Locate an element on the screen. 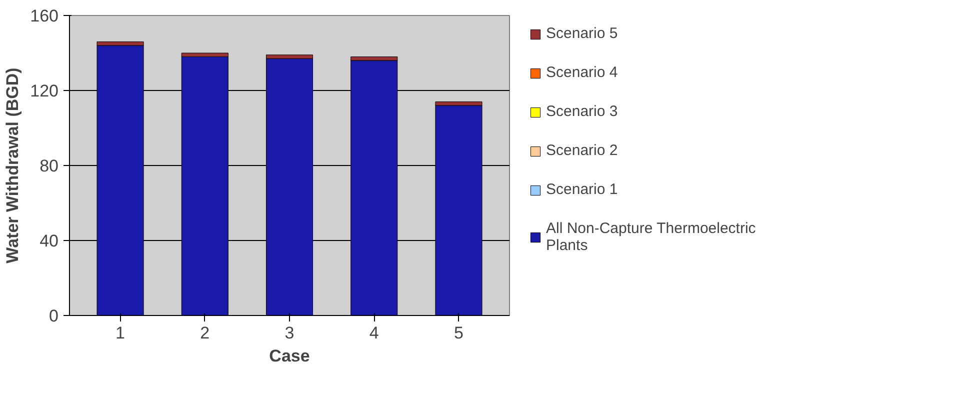 The image size is (967, 412). x-tick-label: 3 is located at coordinates (289, 333).